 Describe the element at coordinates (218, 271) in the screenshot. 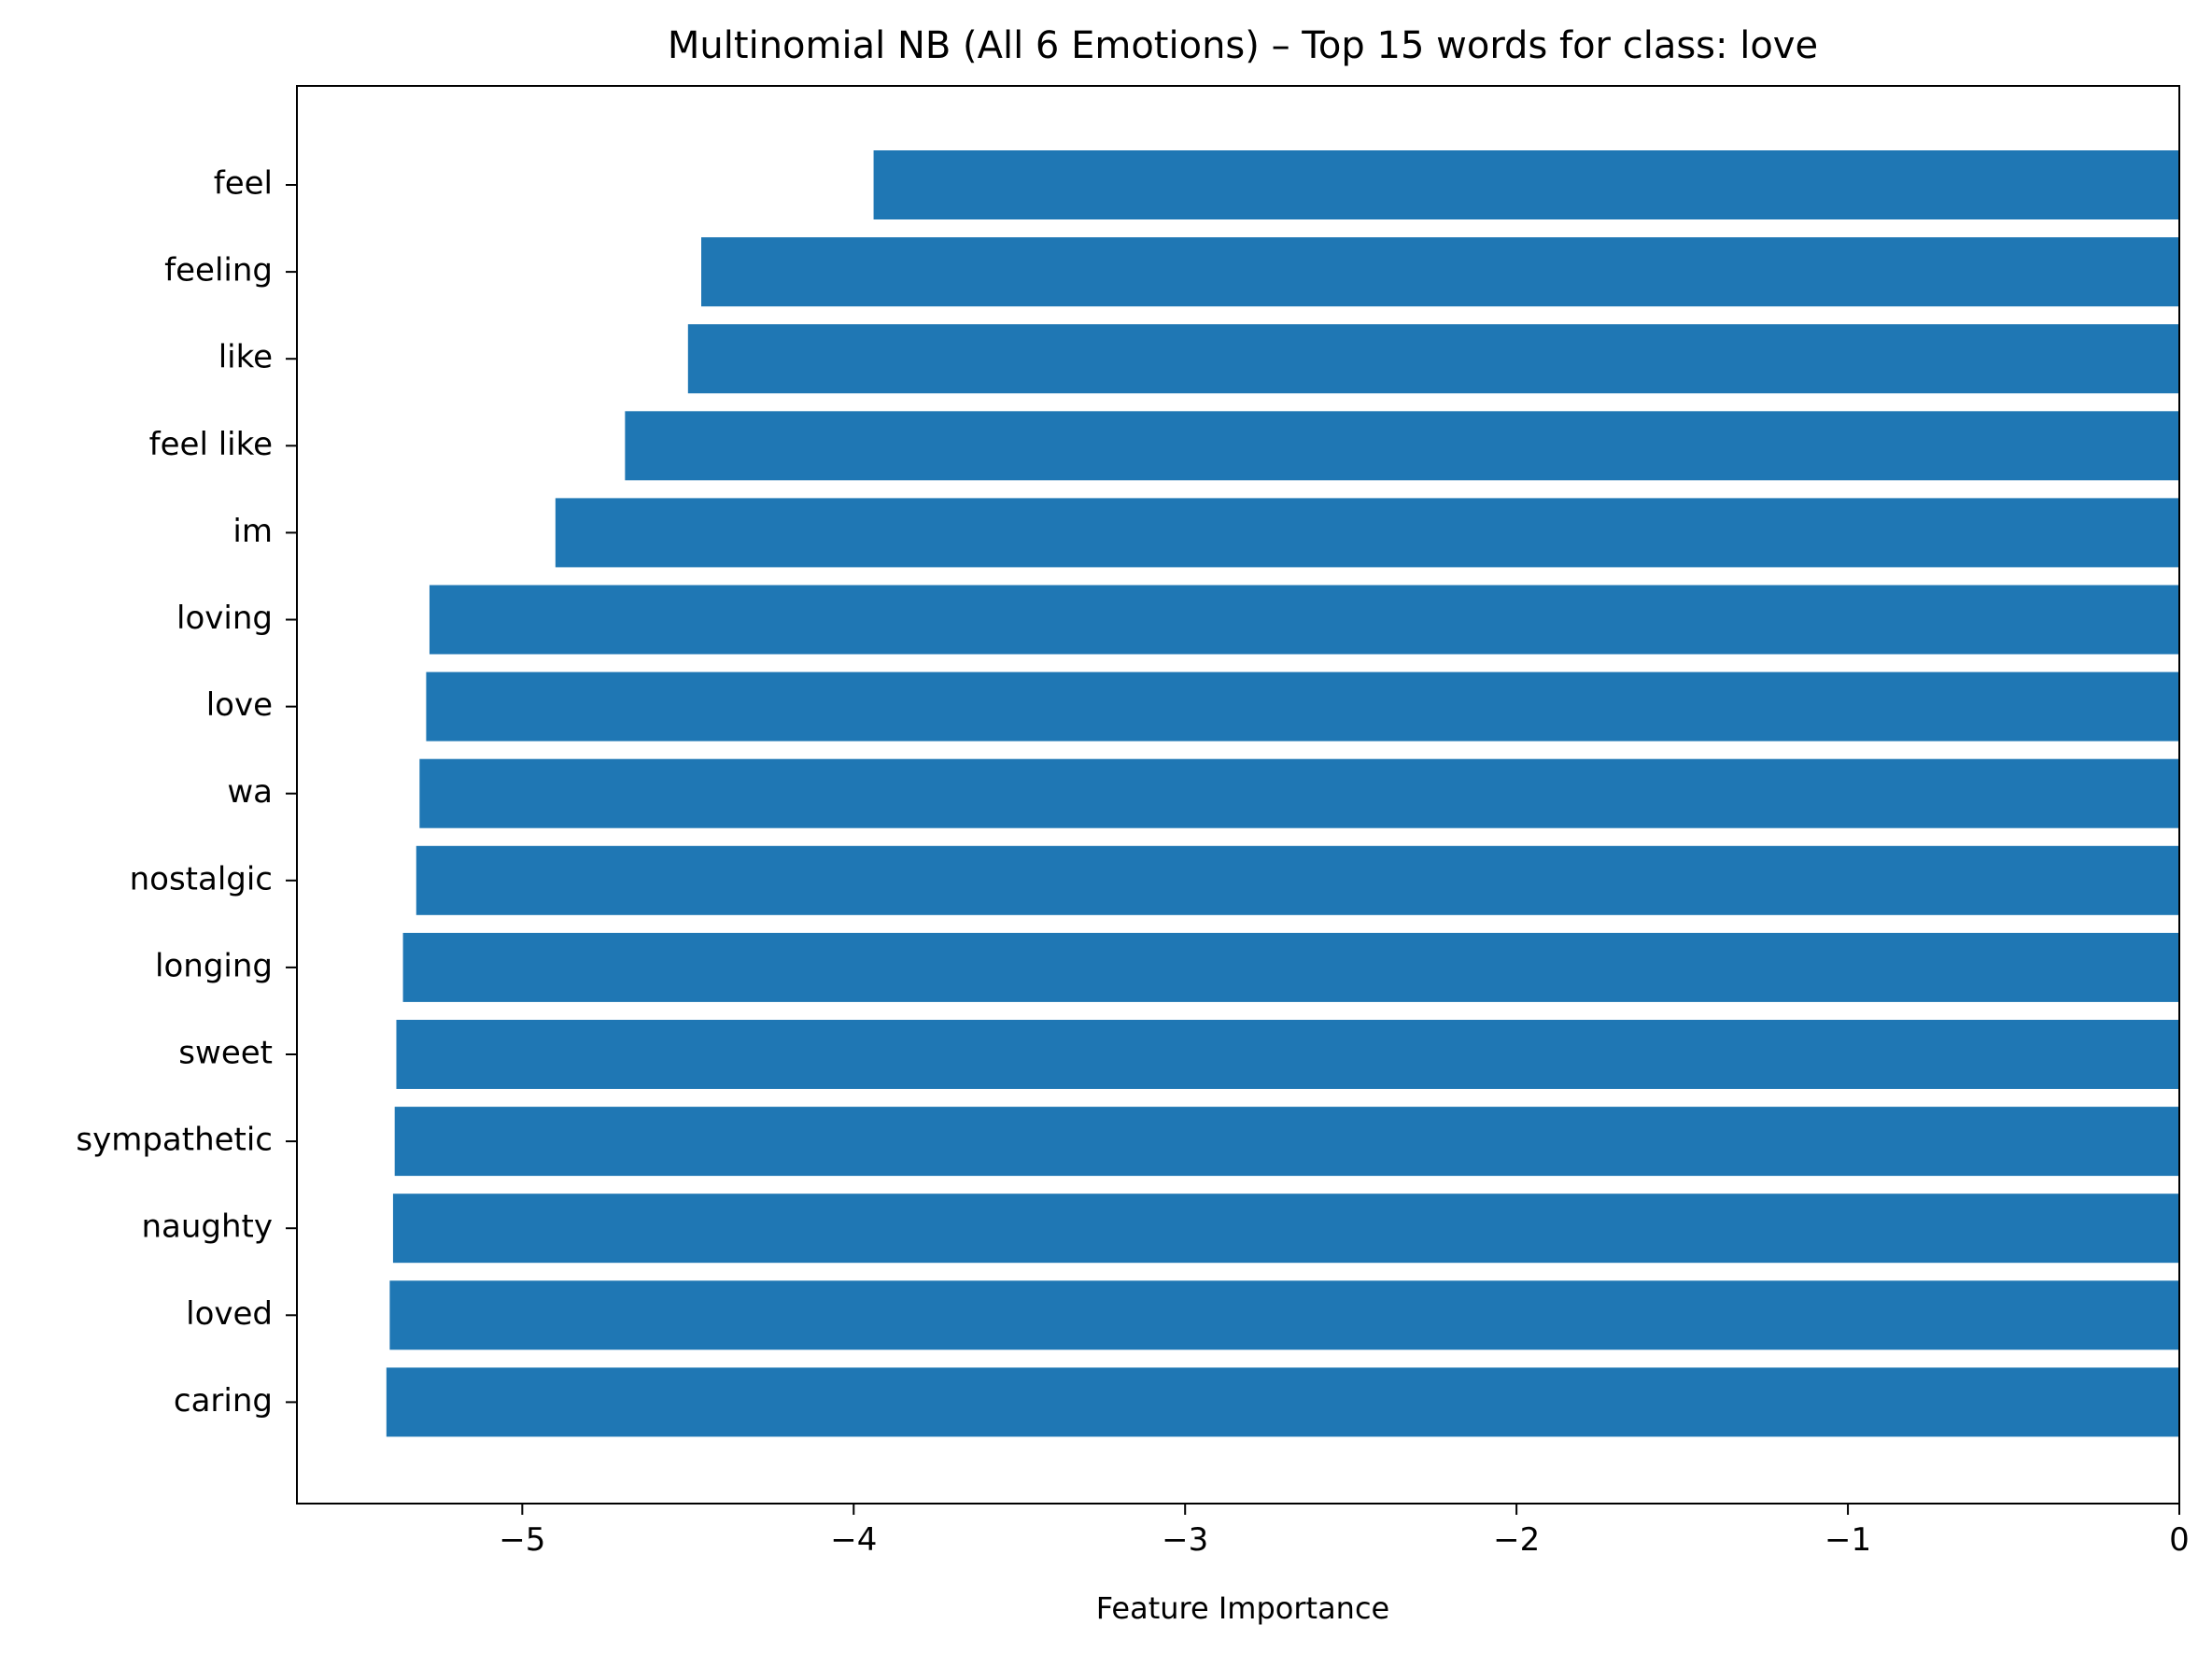

I see `y-tick-label: feeling` at that location.